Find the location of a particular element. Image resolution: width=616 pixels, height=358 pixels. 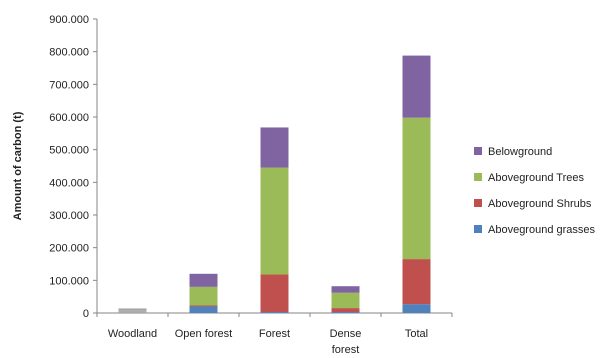

x-tick-label: Forest is located at coordinates (274, 334).